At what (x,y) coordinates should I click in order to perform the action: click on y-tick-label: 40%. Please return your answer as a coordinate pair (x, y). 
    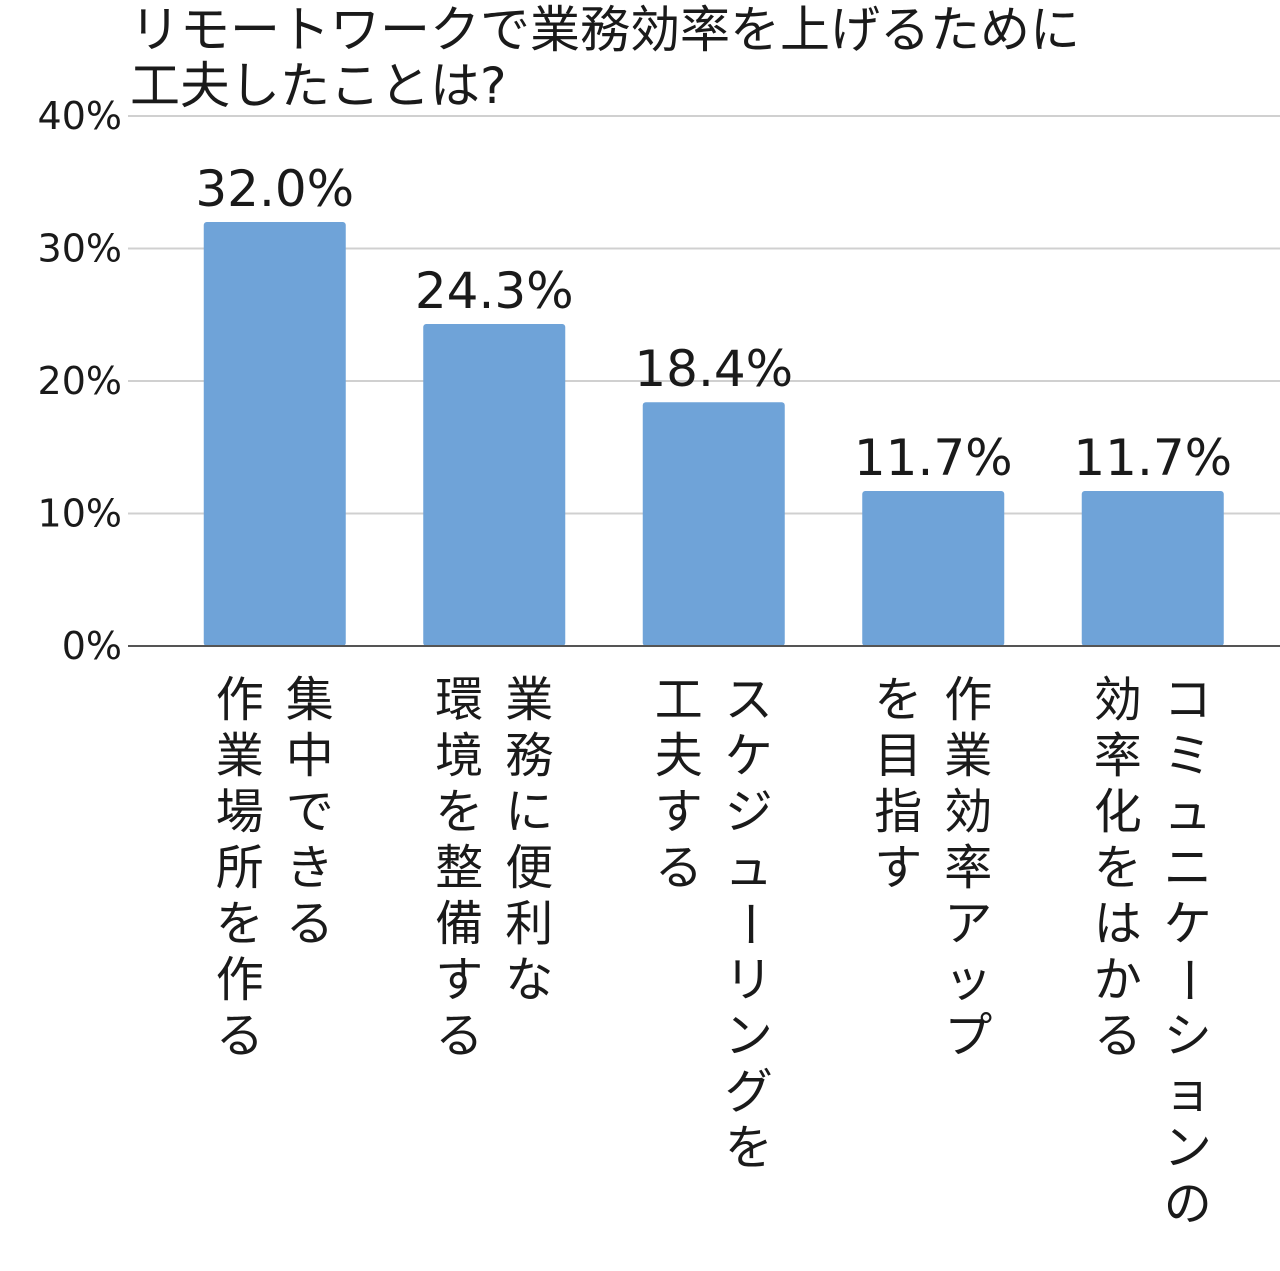
    Looking at the image, I should click on (80, 116).